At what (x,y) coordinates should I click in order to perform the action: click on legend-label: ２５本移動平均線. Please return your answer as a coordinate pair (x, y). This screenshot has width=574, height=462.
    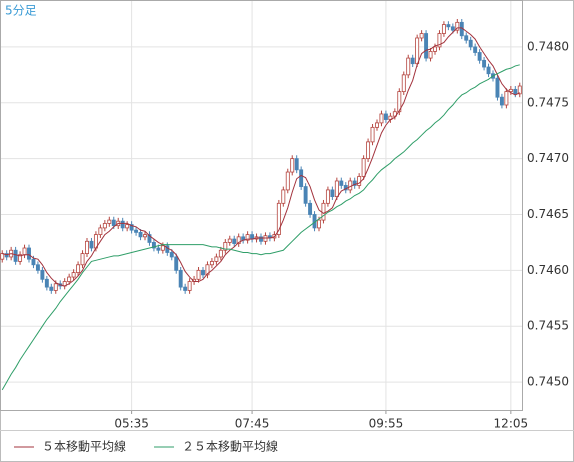
    Looking at the image, I should click on (230, 446).